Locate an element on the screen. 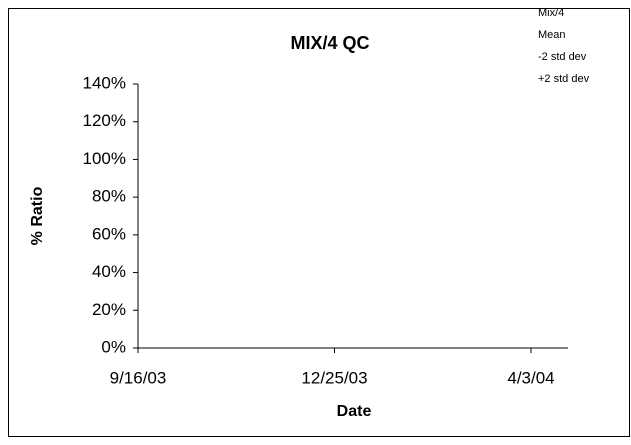 This screenshot has width=631, height=445. legend-entry: Mix/4 is located at coordinates (551, 13).